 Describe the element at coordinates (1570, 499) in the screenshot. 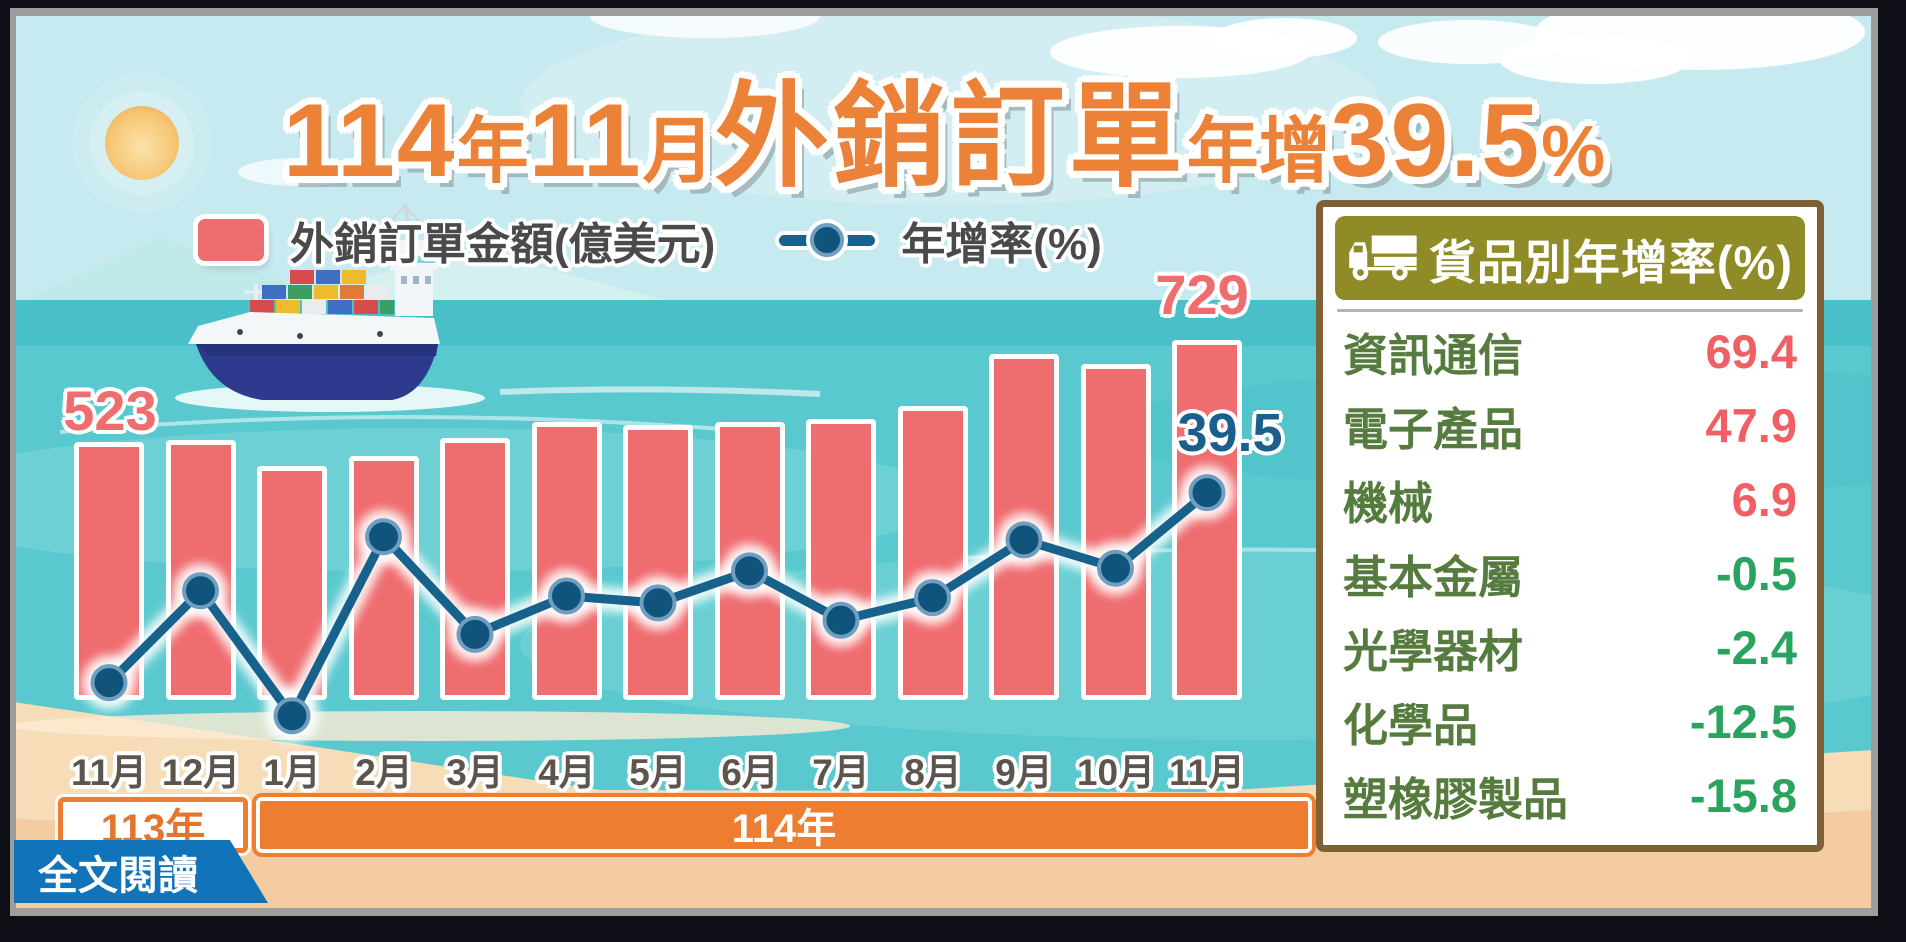

I see `panel-row-機械: 機械 6.9` at that location.